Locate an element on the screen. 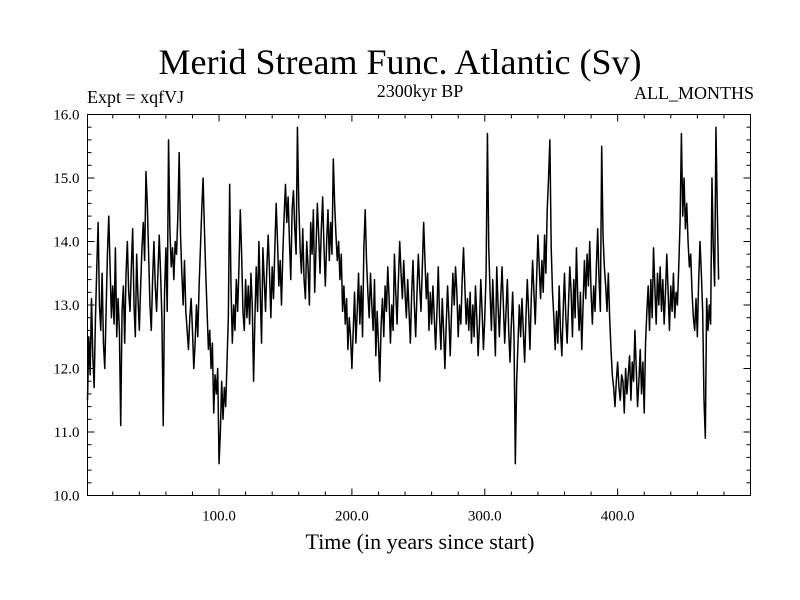 The width and height of the screenshot is (800, 600). x-tick-label: 300.0 is located at coordinates (485, 517).